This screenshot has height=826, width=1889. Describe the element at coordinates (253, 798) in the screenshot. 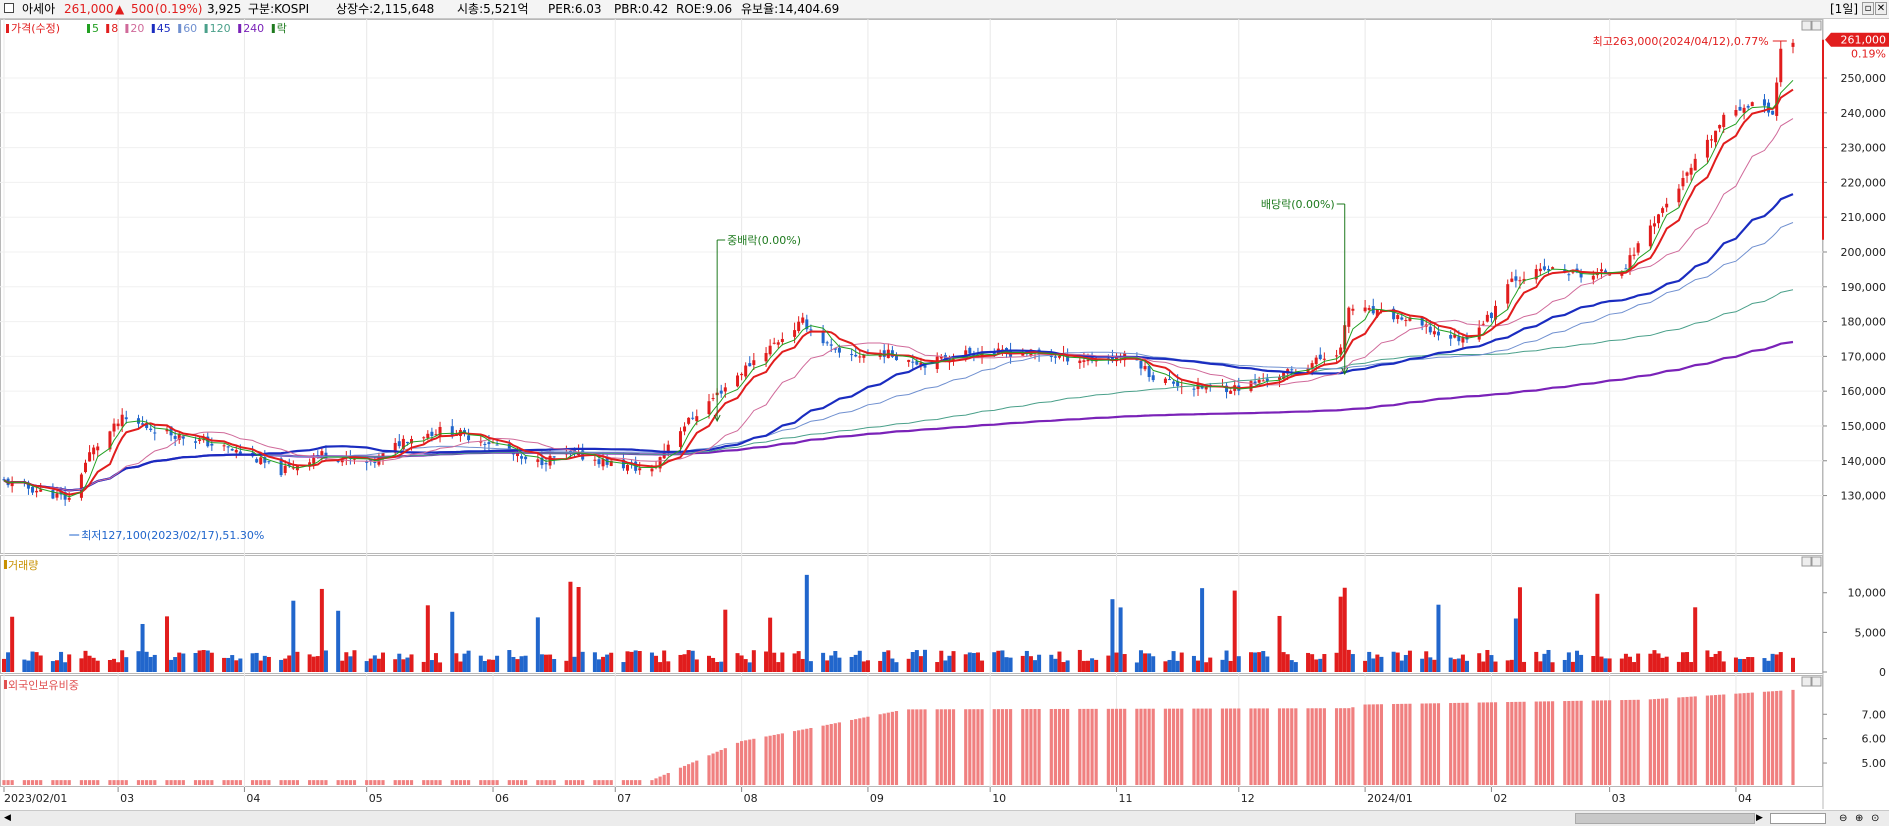

I see `x-tick-label: 04` at that location.